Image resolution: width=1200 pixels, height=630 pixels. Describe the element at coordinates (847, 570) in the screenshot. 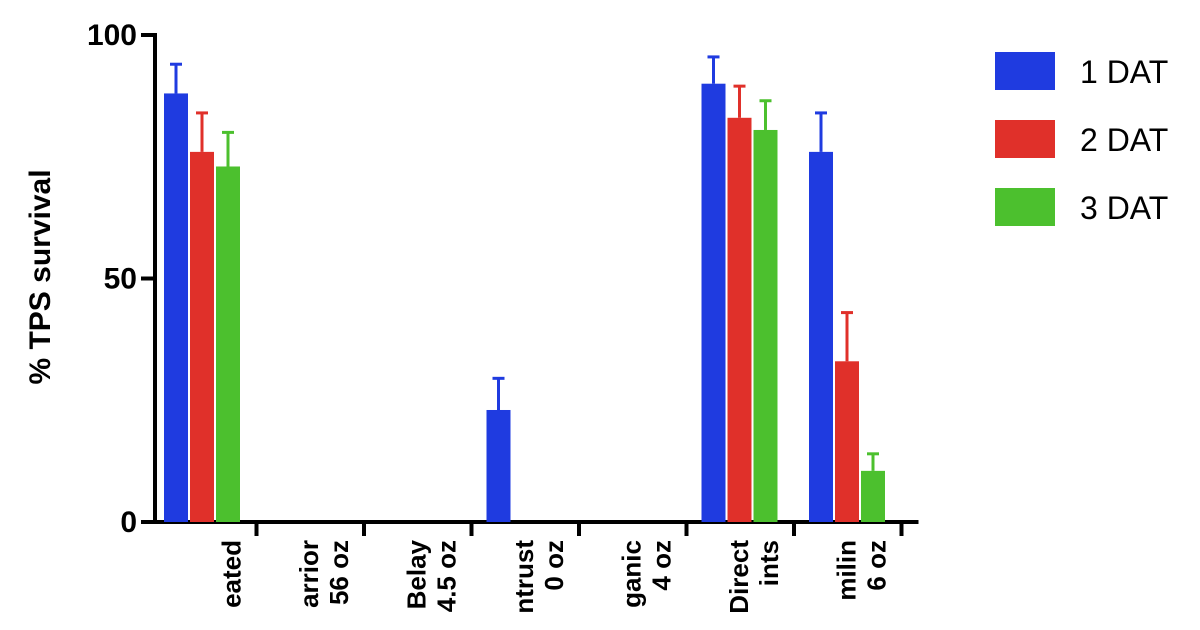

I see `x-tick-label: milin` at that location.